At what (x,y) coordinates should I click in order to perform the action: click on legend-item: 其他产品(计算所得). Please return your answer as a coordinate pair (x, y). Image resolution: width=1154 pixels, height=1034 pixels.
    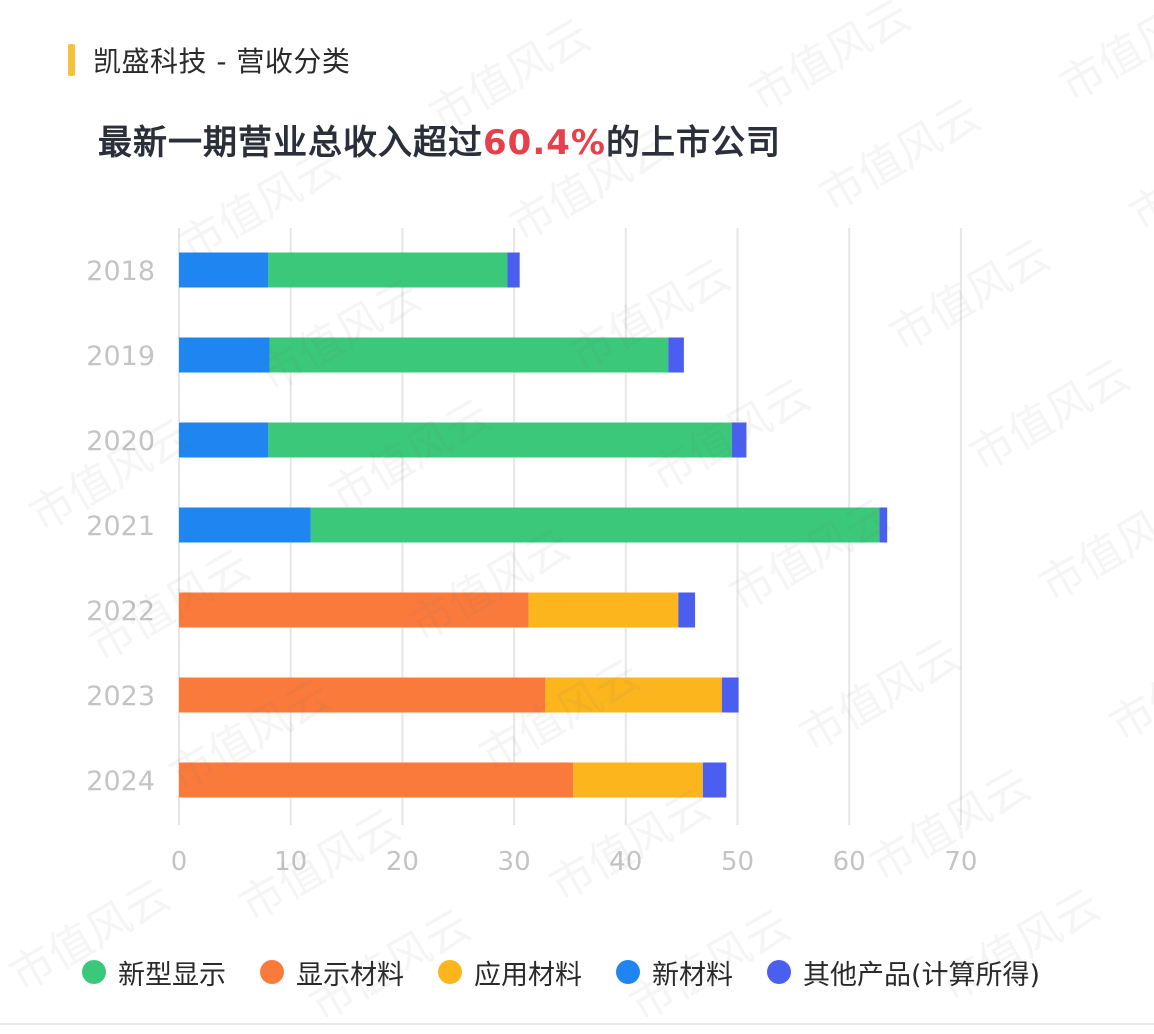
    Looking at the image, I should click on (903, 972).